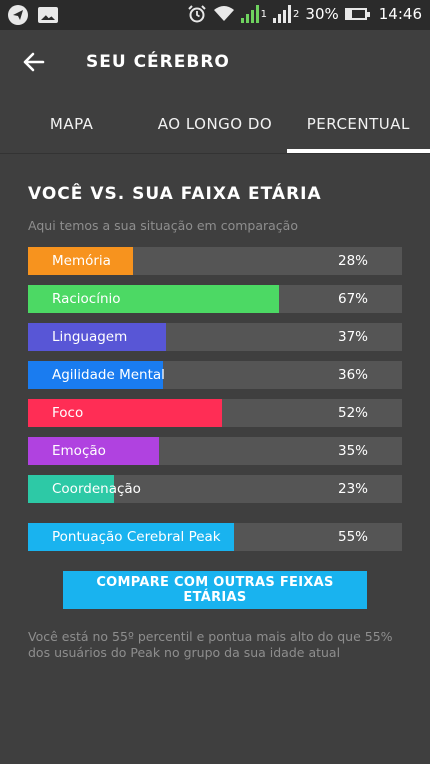 Image resolution: width=430 pixels, height=764 pixels. What do you see at coordinates (215, 337) in the screenshot?
I see `bar-row: Linguagem 37%` at bounding box center [215, 337].